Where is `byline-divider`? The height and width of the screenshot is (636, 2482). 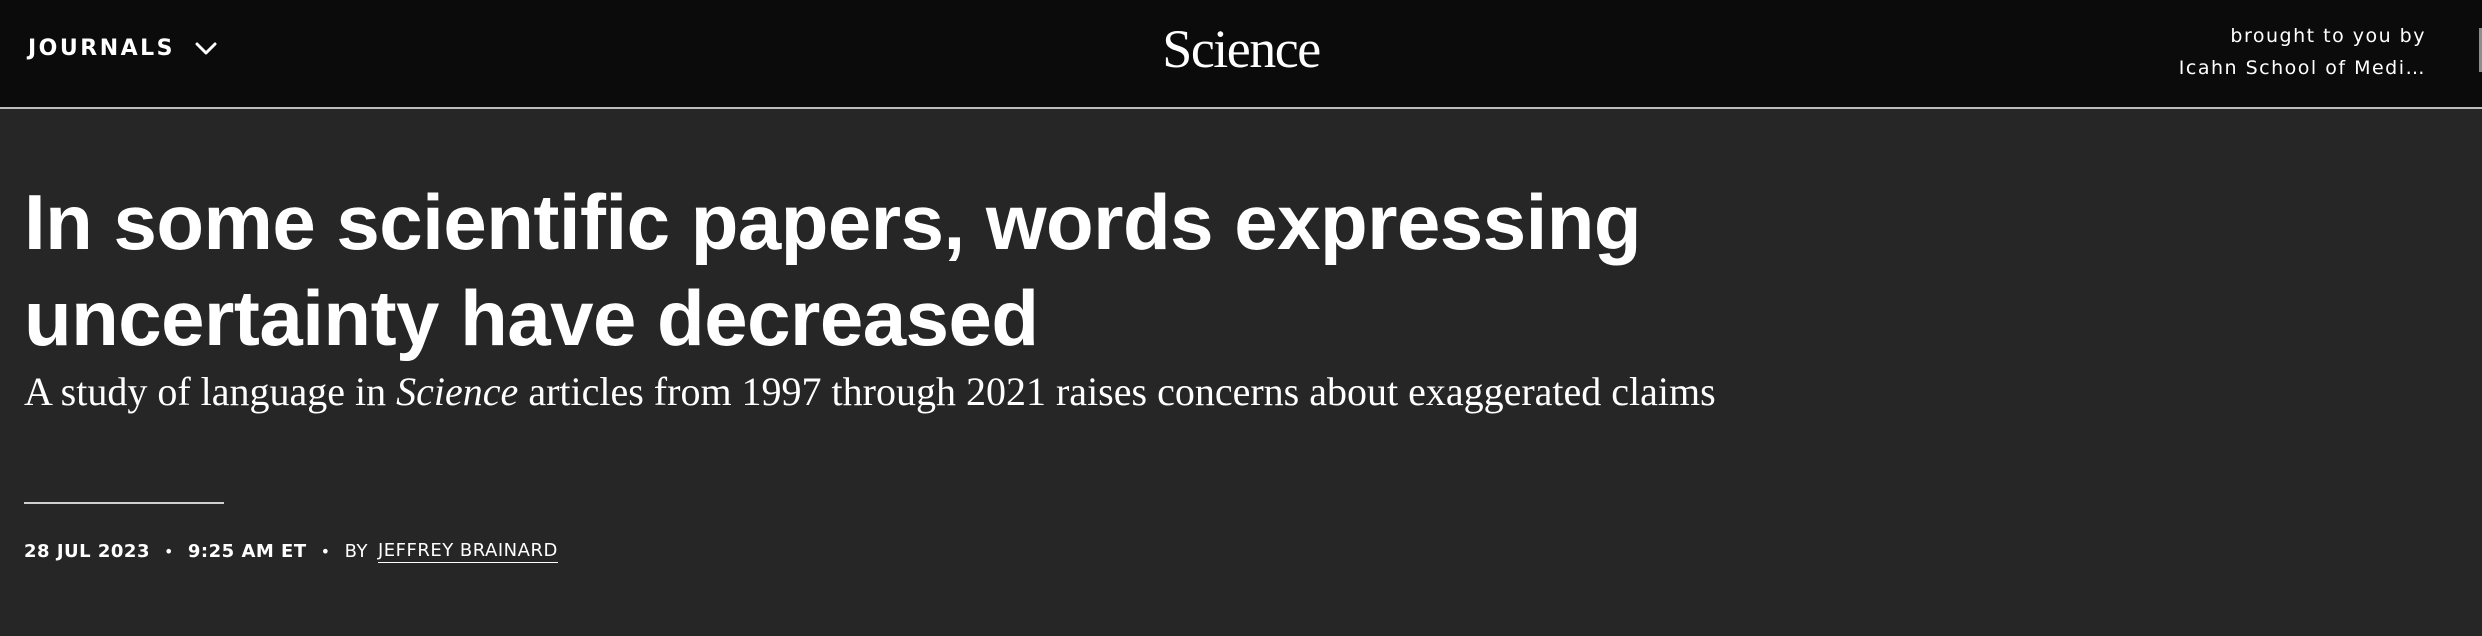 byline-divider is located at coordinates (124, 503).